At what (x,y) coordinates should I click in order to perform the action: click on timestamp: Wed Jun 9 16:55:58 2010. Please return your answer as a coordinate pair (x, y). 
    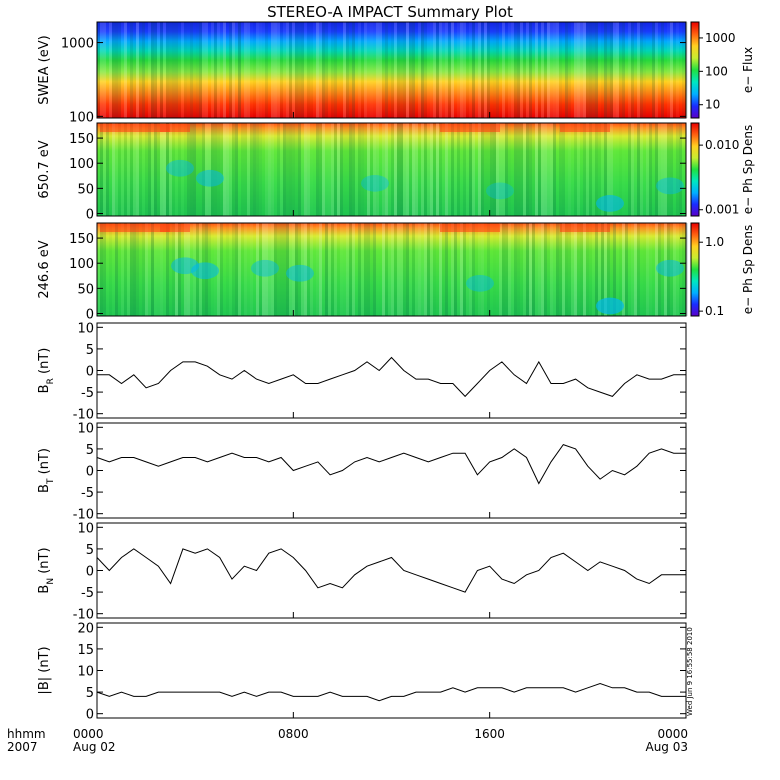
    Looking at the image, I should click on (690, 671).